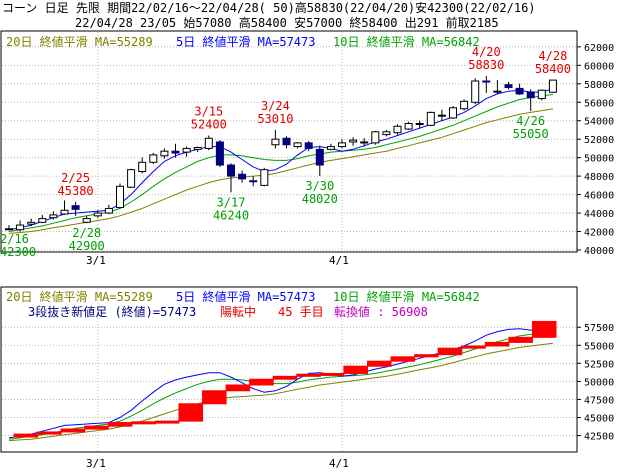  What do you see at coordinates (76, 191) in the screenshot?
I see `annotation-value: 45380` at bounding box center [76, 191].